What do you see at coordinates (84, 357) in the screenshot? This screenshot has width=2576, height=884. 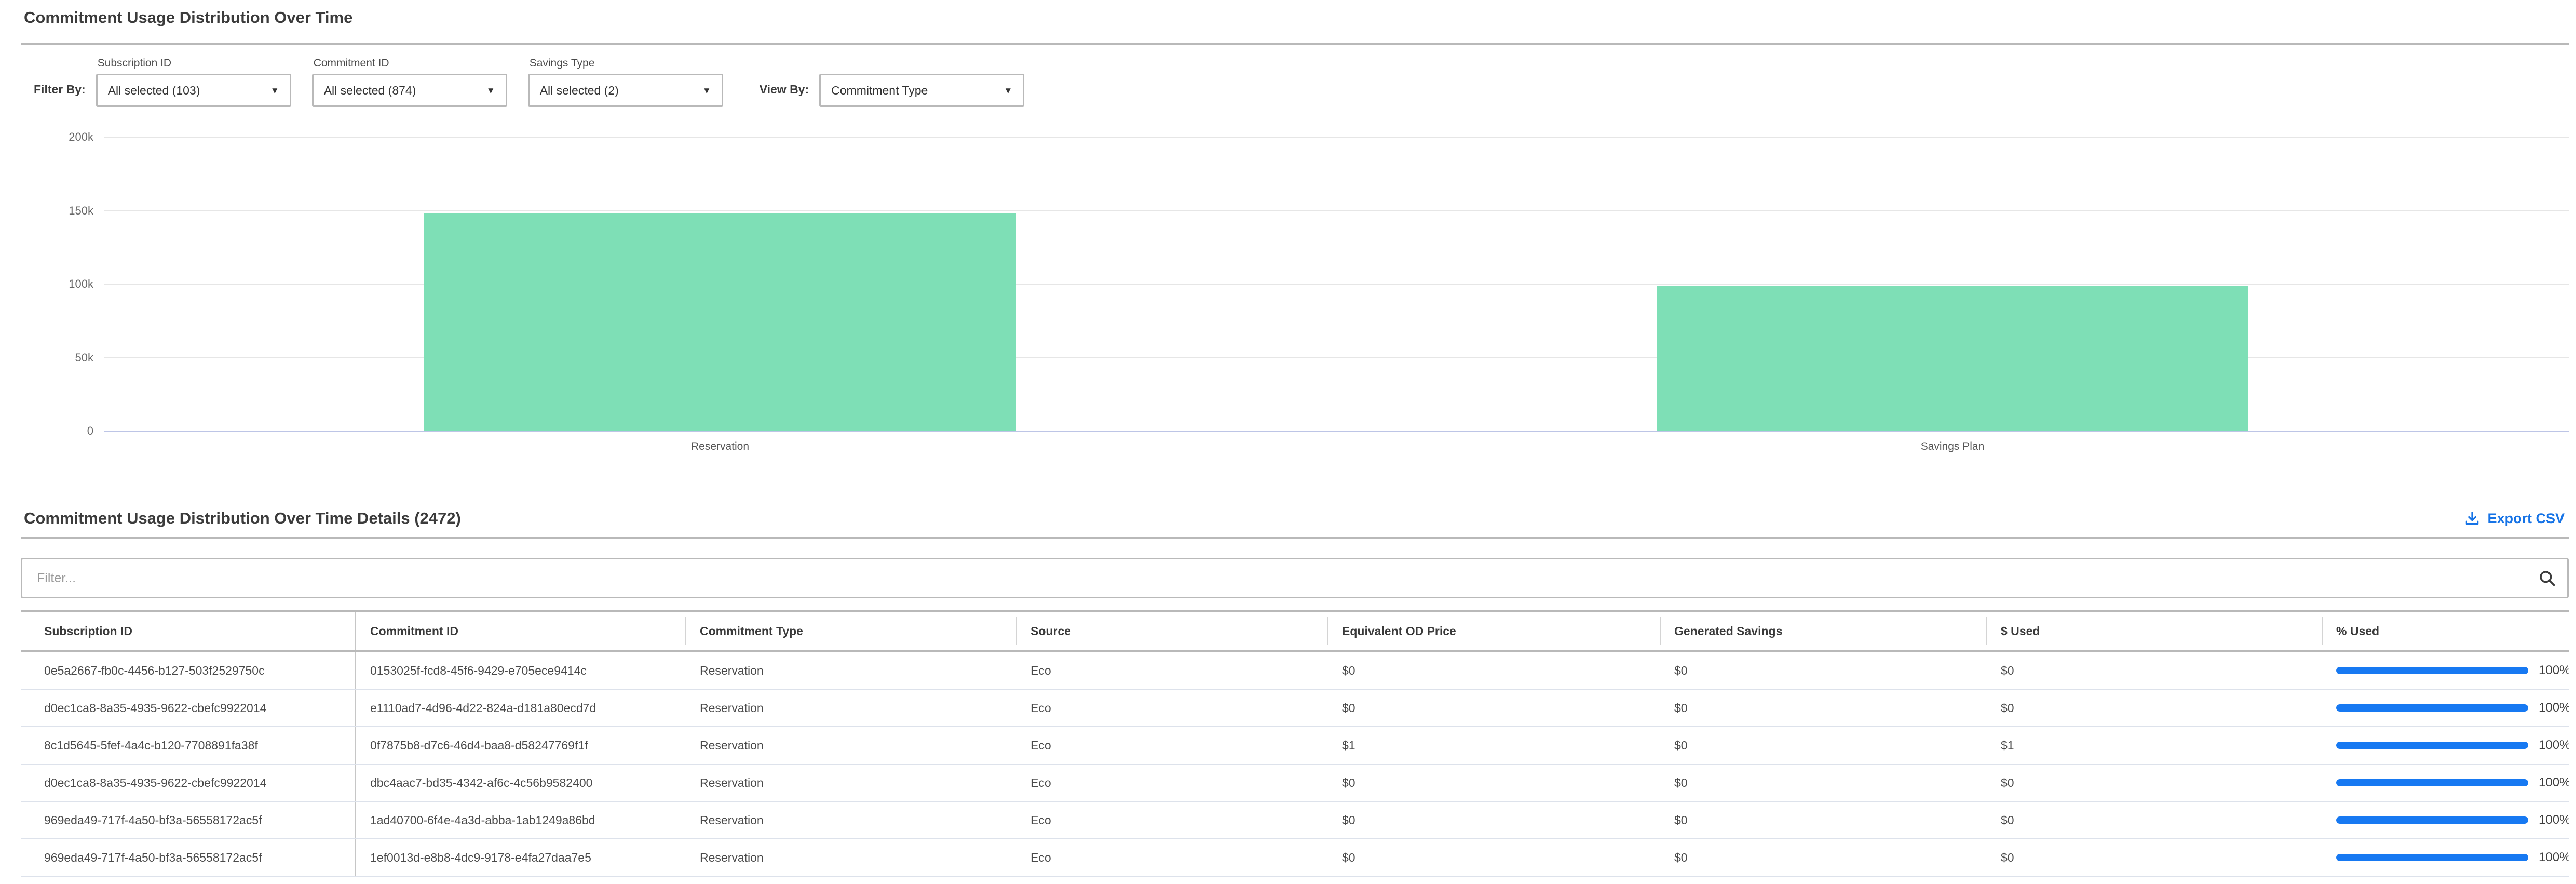 I see `y-axis-tick: 50k` at bounding box center [84, 357].